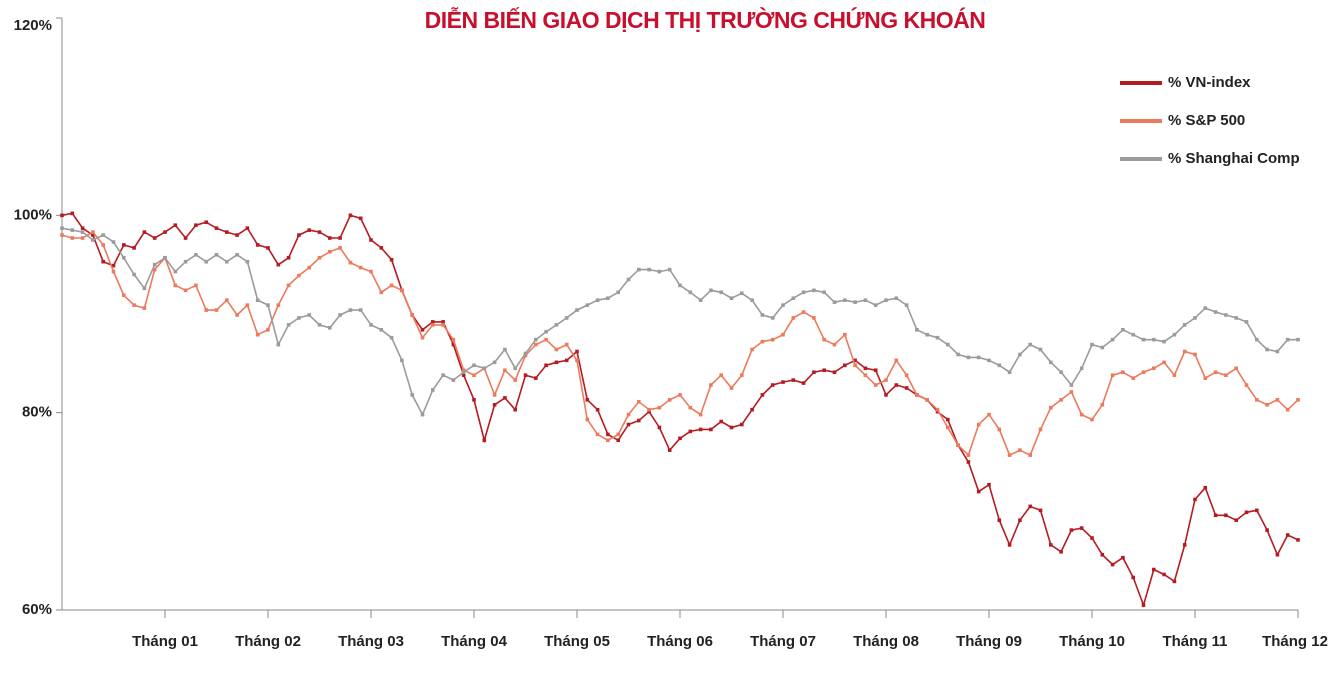 This screenshot has width=1330, height=674. What do you see at coordinates (783, 641) in the screenshot?
I see `x-tick-label: Tháng 07` at bounding box center [783, 641].